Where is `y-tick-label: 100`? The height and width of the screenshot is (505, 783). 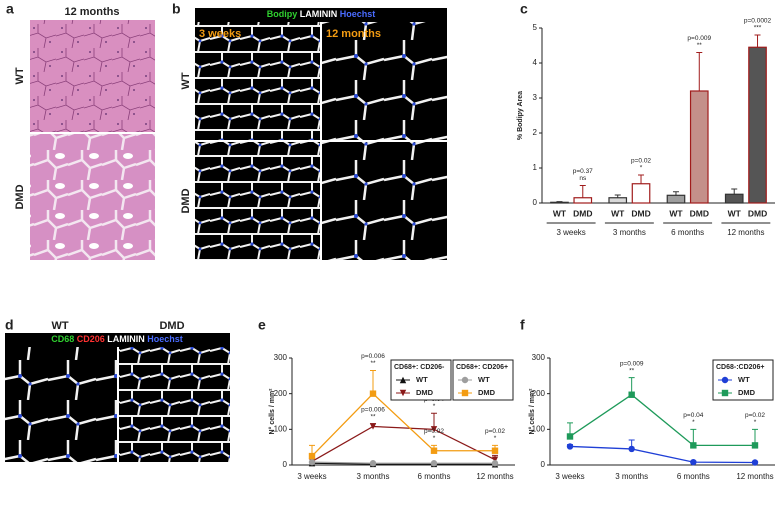 y-tick-label: 100 is located at coordinates (539, 428).